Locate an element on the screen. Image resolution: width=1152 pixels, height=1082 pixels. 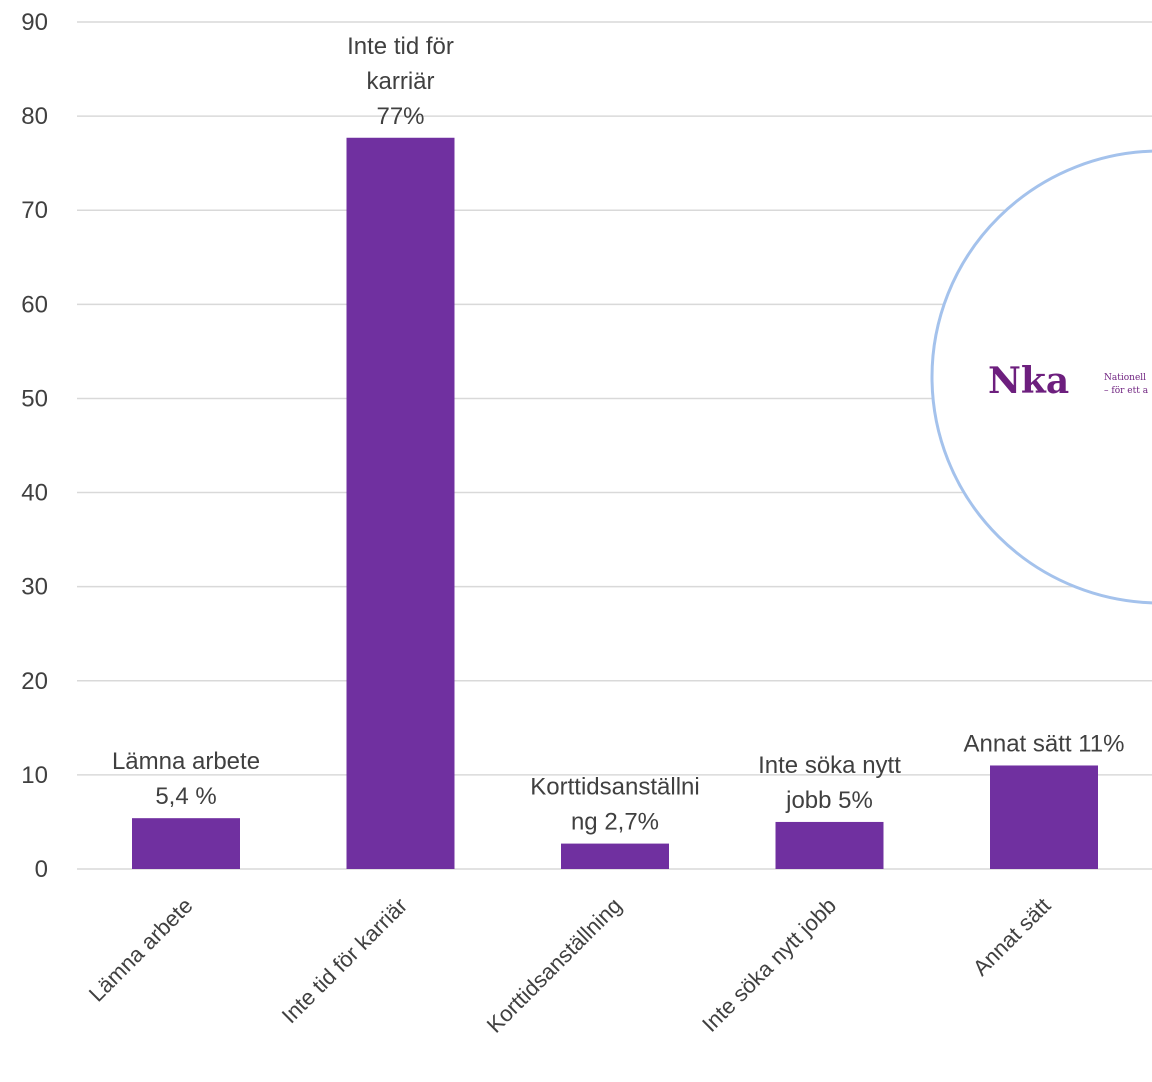
y-tick-label-30: 30 is located at coordinates (34, 587).